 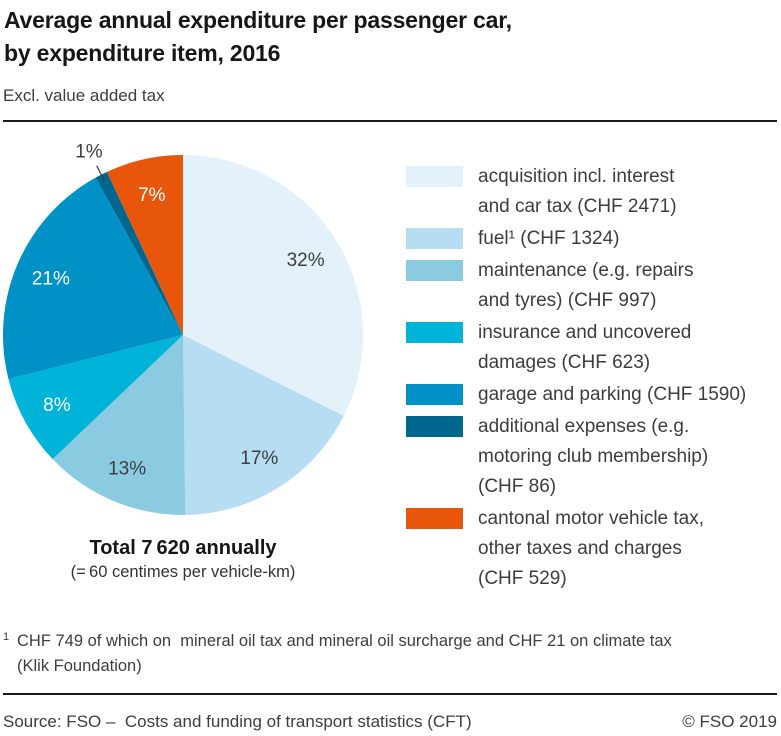 I want to click on legend-label: fuel¹ (CHF 1324), so click(x=549, y=238).